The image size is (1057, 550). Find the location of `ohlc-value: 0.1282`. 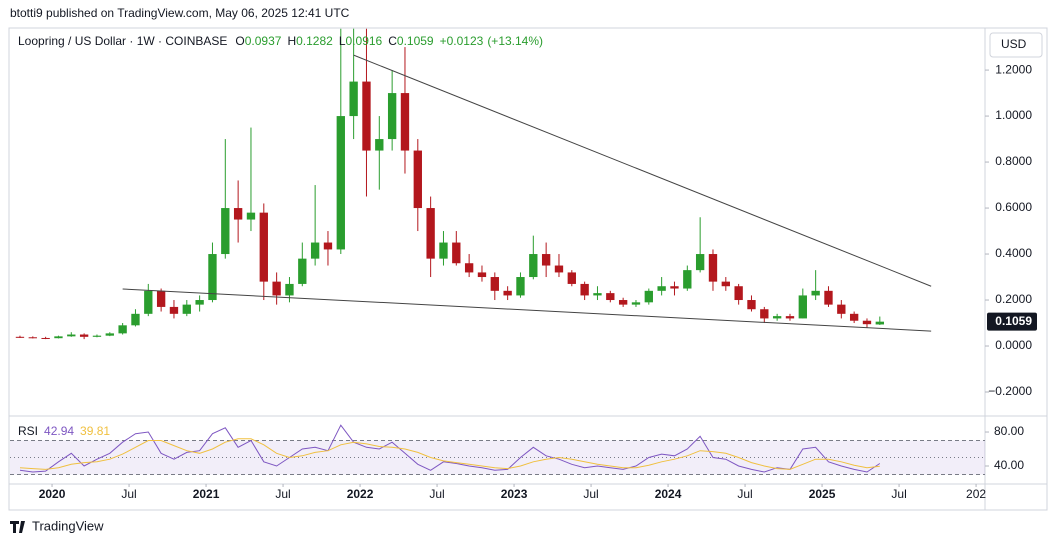

ohlc-value: 0.1282 is located at coordinates (314, 41).